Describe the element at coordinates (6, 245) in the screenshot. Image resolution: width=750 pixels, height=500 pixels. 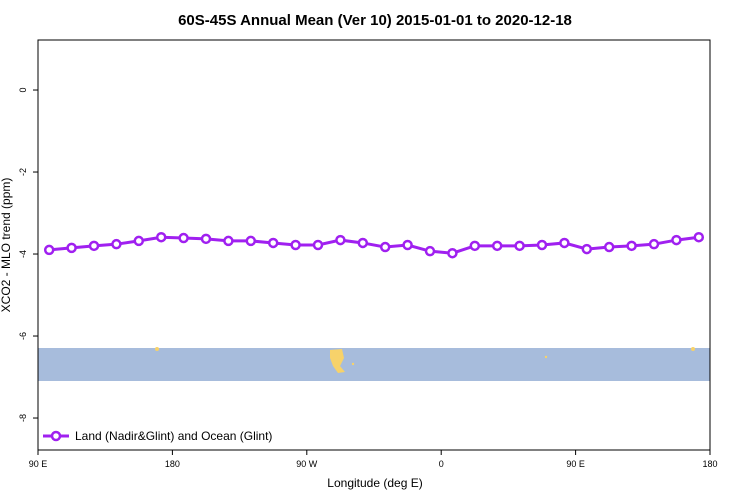
I see `y-axis-label: XCO2 - MLO trend (ppm)` at that location.